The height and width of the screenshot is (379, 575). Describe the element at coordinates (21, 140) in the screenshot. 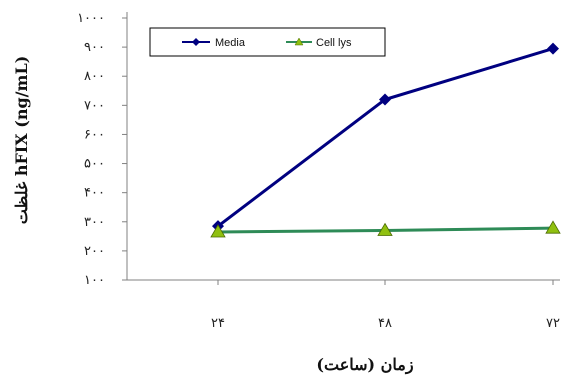

I see `y-axis-title: غلظت hFIX (ng/mL)` at that location.